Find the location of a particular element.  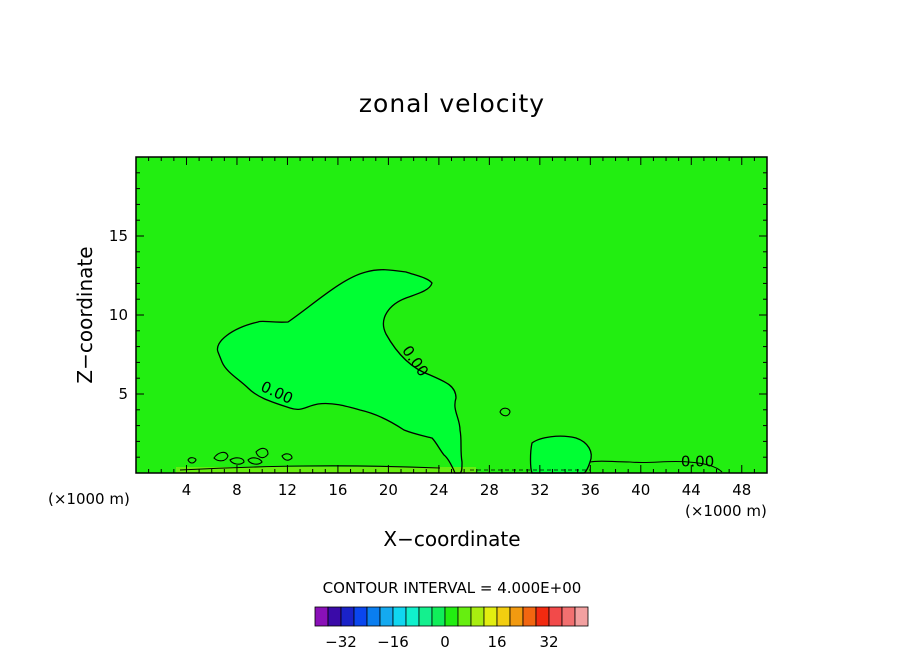

contour-low-line is located at coordinates (310, 468).